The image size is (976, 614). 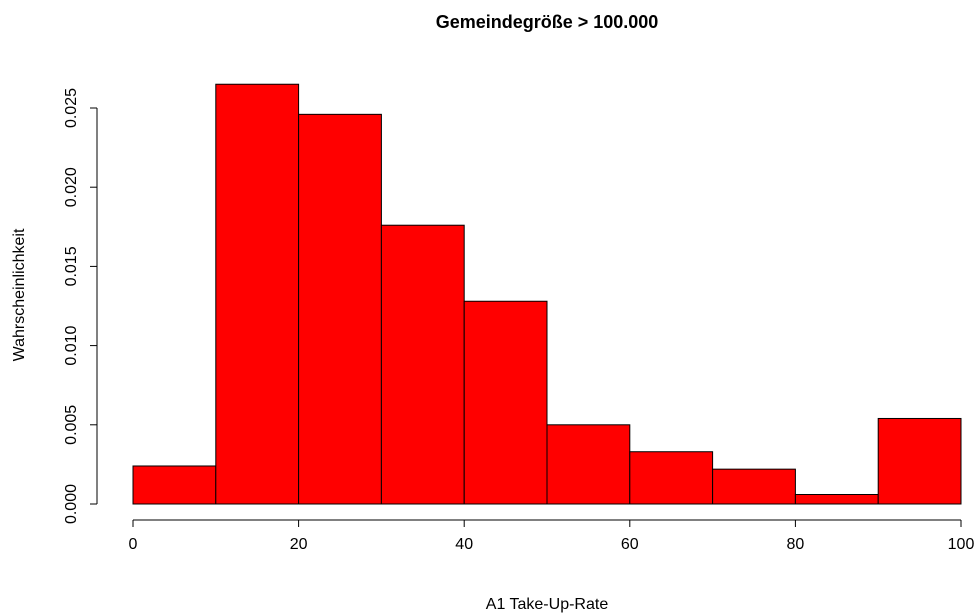 What do you see at coordinates (133, 544) in the screenshot?
I see `x-tick-label: 0` at bounding box center [133, 544].